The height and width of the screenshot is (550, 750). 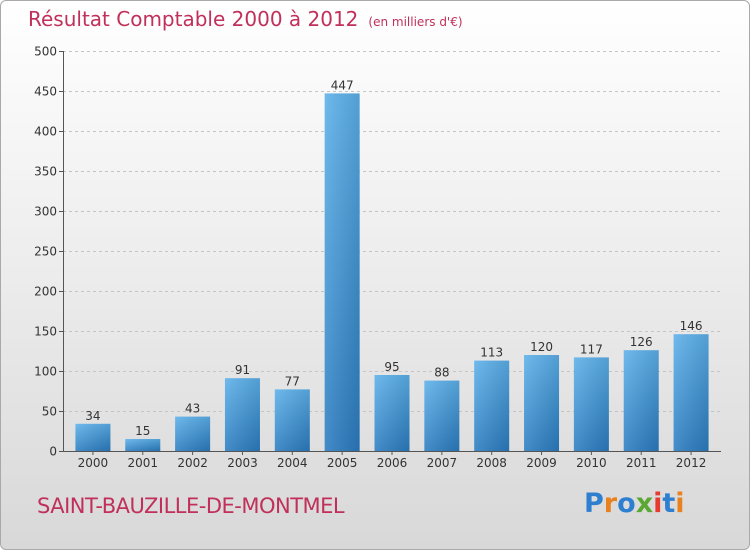 I want to click on x-tick-label-2006: 2006, so click(x=392, y=463).